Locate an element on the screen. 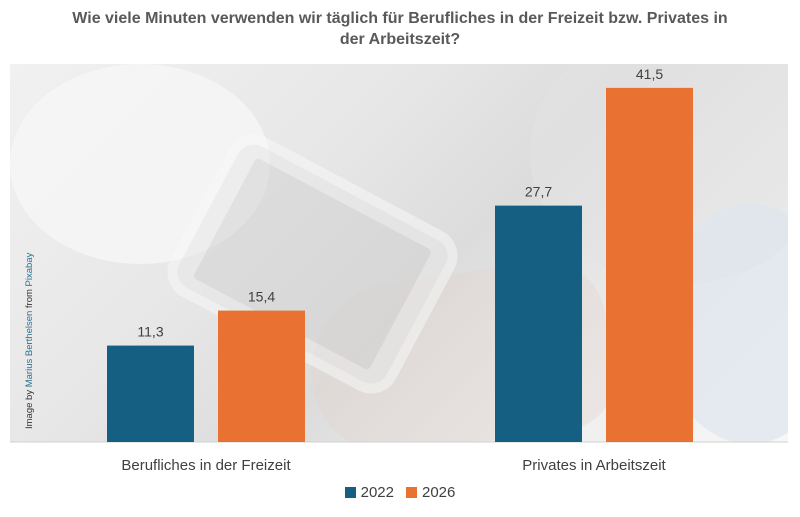 The height and width of the screenshot is (517, 800). legend-label-2022: 2022 is located at coordinates (377, 492).